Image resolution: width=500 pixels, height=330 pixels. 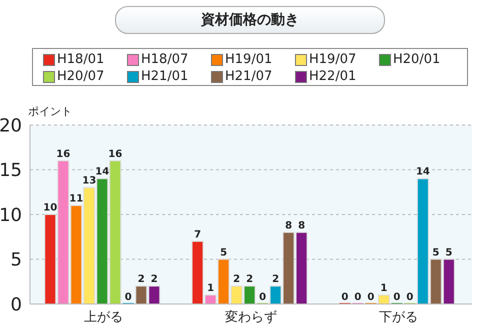 I want to click on x-tick-label: 上がる, so click(x=104, y=318).